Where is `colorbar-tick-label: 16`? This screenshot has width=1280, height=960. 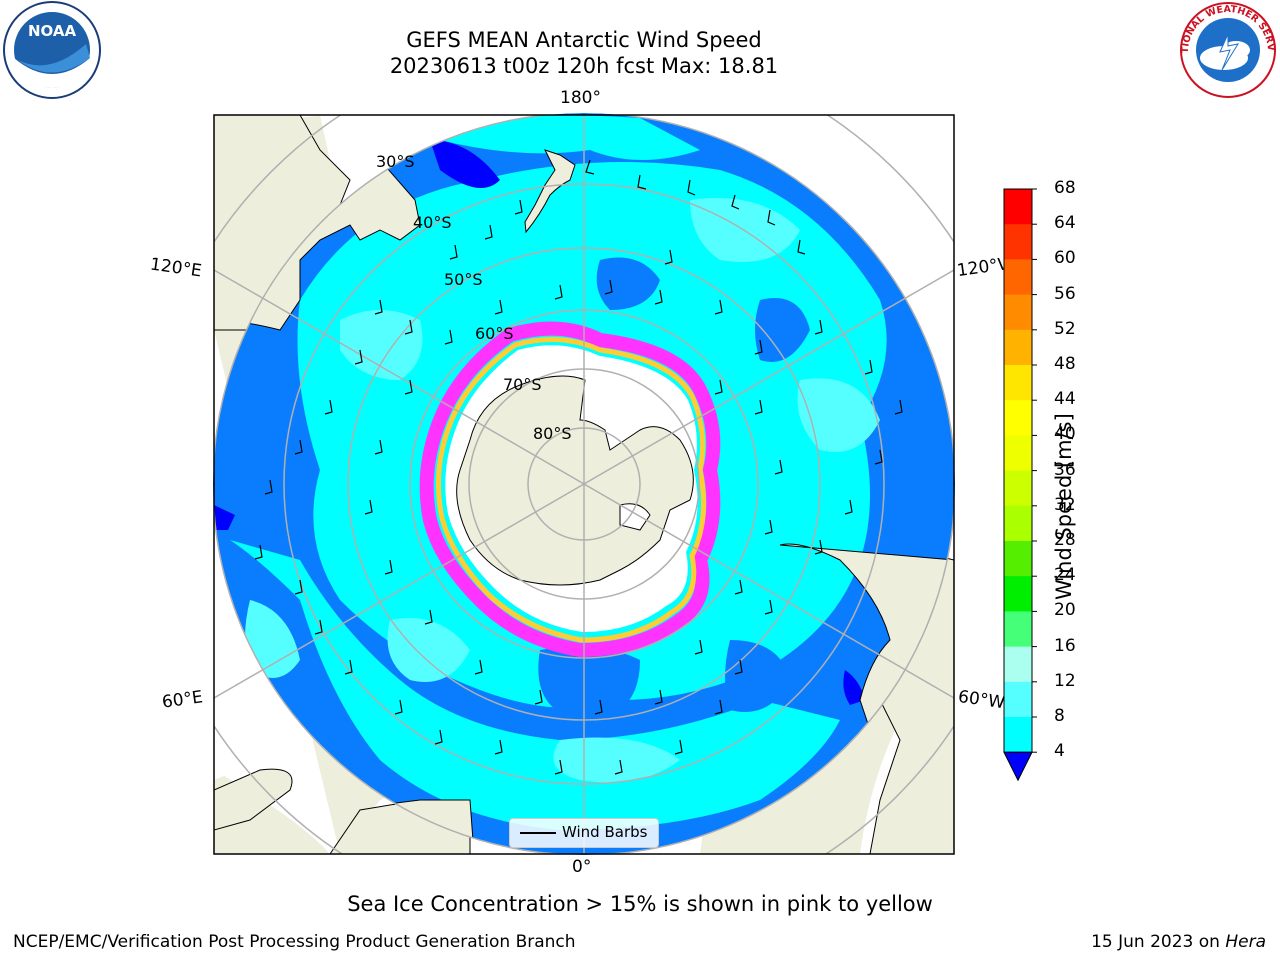 colorbar-tick-label: 16 is located at coordinates (1065, 645).